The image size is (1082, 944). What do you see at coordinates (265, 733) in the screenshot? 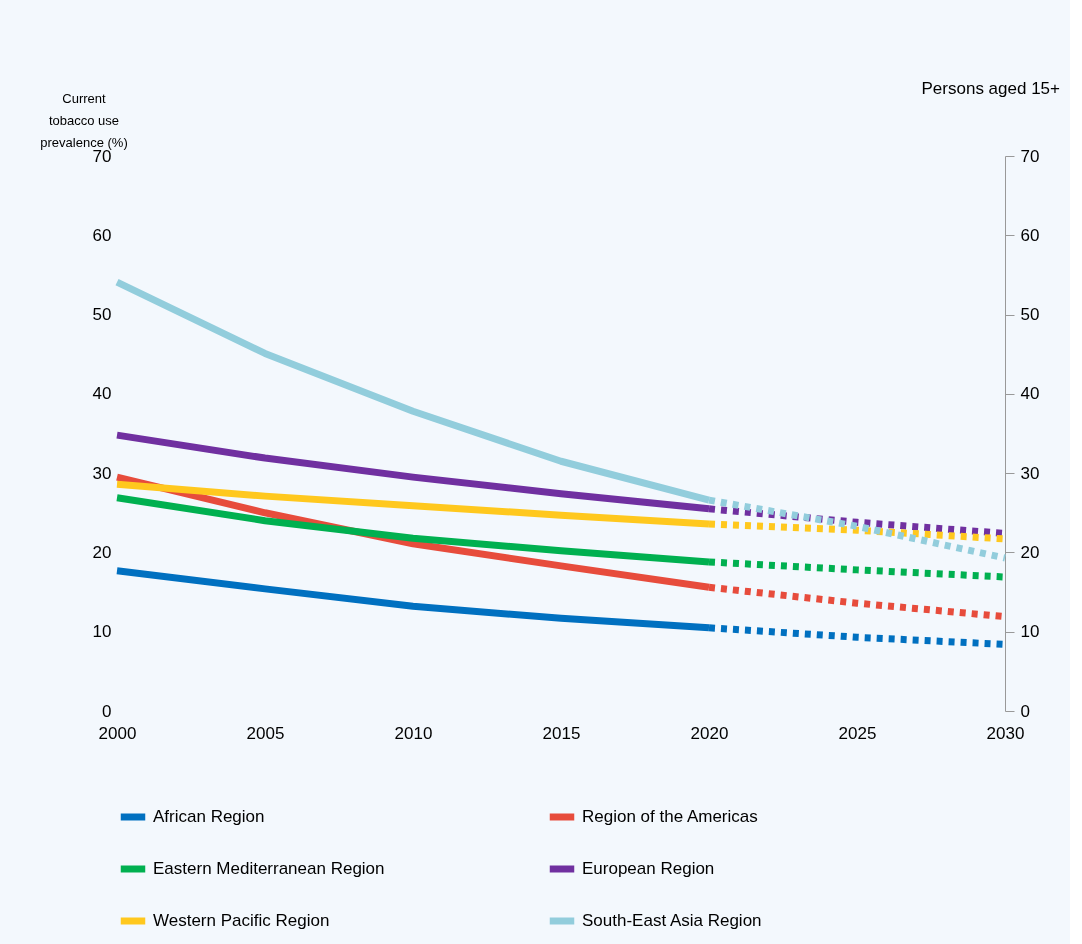
I see `x-tick-label: 2005` at bounding box center [265, 733].